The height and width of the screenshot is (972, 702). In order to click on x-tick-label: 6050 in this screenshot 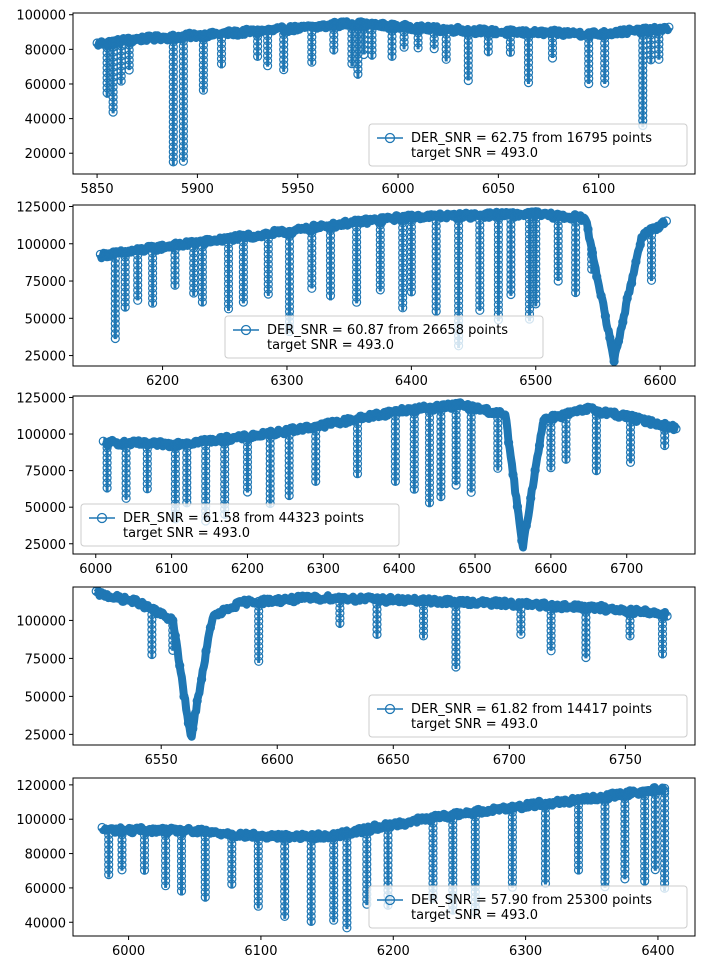, I will do `click(498, 189)`.